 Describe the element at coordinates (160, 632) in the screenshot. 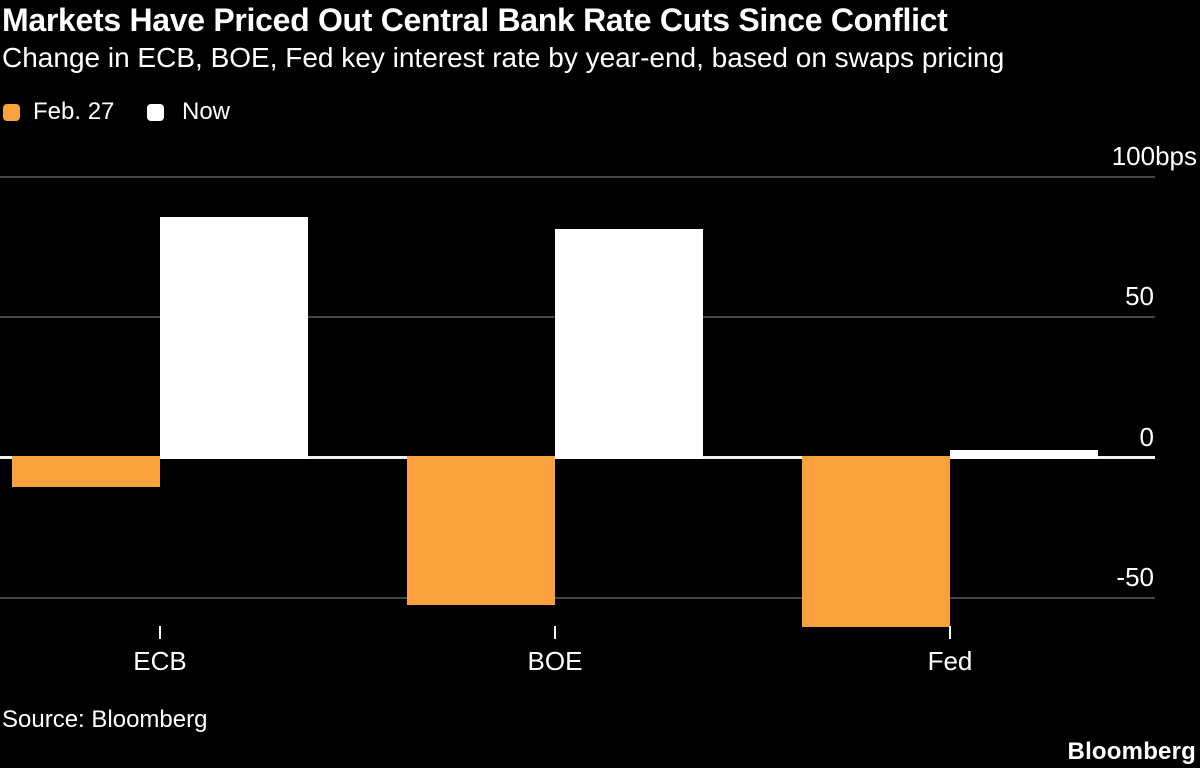

I see `x-tick-ecb` at that location.